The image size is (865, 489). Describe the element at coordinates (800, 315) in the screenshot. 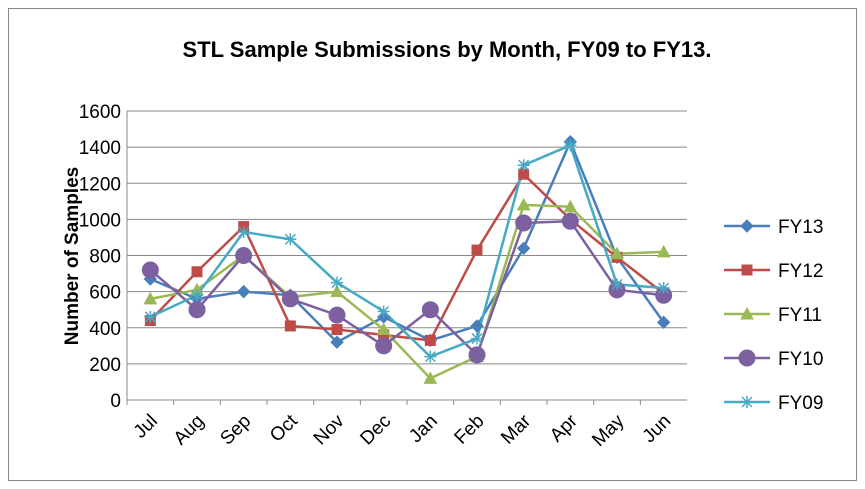

I see `legend-label: FY11` at that location.